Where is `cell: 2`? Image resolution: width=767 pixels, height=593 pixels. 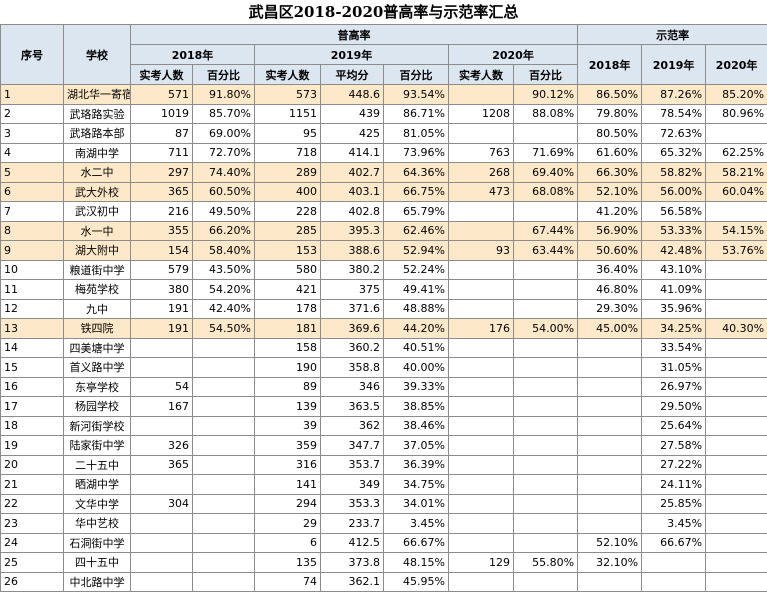
cell: 2 is located at coordinates (32, 113).